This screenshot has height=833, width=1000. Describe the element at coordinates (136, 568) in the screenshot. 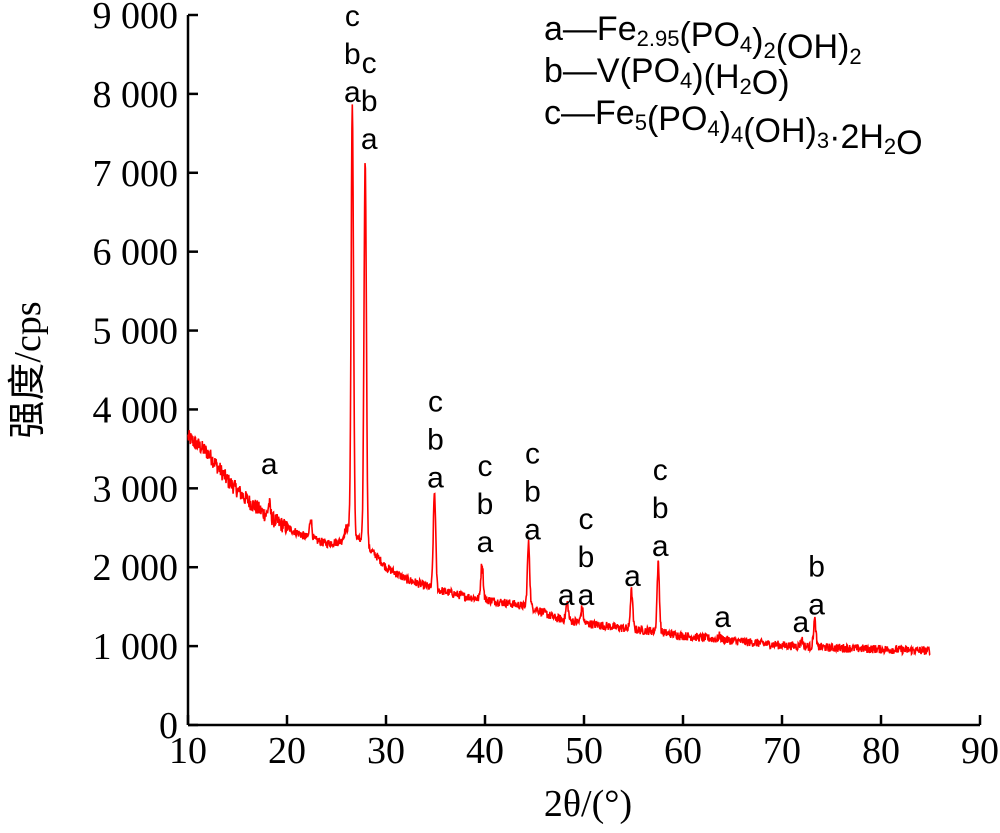

I see `y-tick-label: 2 000` at that location.